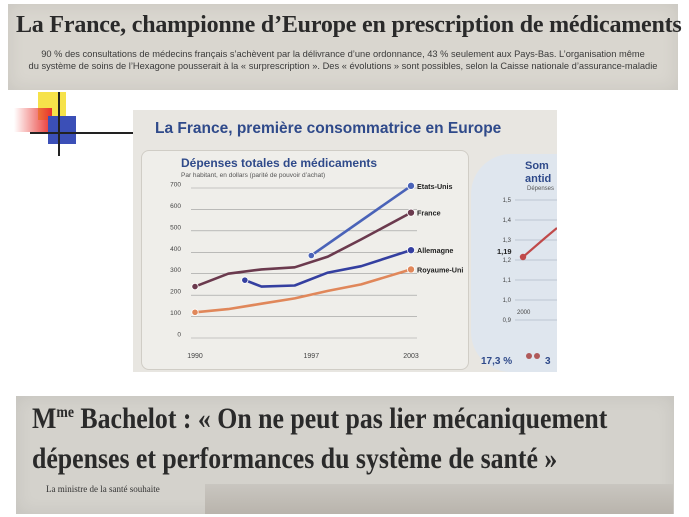  Describe the element at coordinates (33, 120) in the screenshot. I see `red-square` at that location.